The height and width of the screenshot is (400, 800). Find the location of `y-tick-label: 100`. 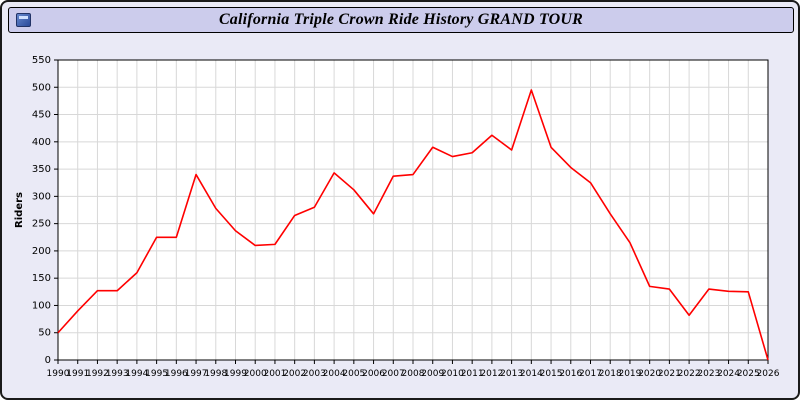

y-tick-label: 100 is located at coordinates (41, 305).